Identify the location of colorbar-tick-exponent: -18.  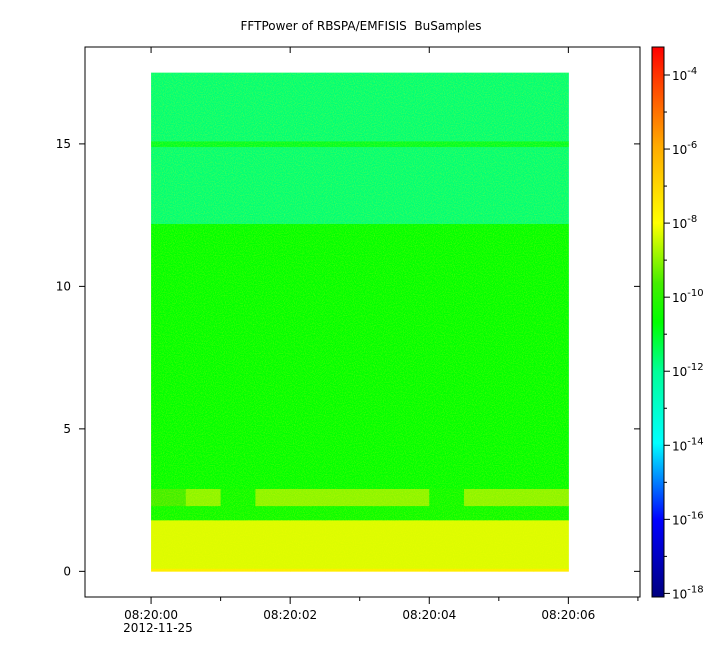
(695, 589).